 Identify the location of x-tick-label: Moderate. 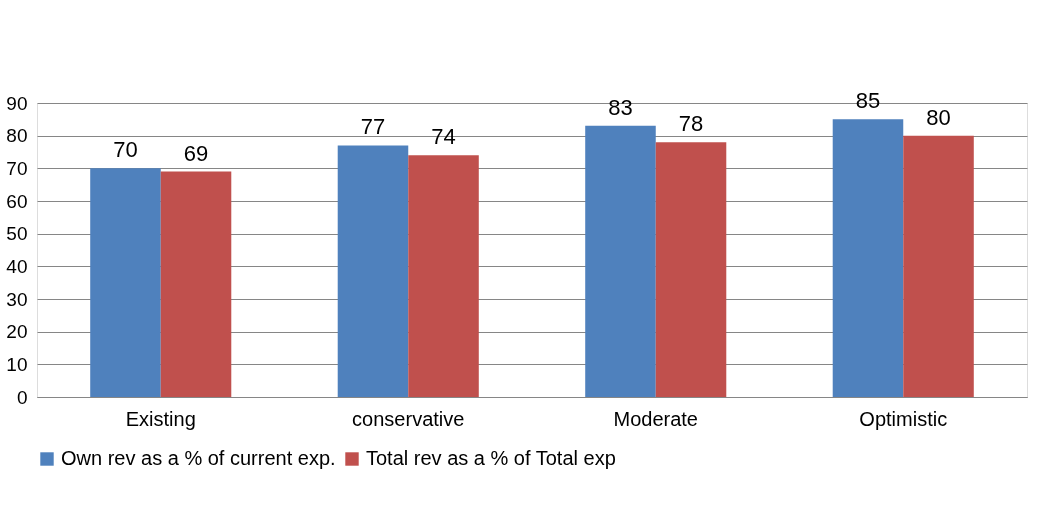
(655, 418).